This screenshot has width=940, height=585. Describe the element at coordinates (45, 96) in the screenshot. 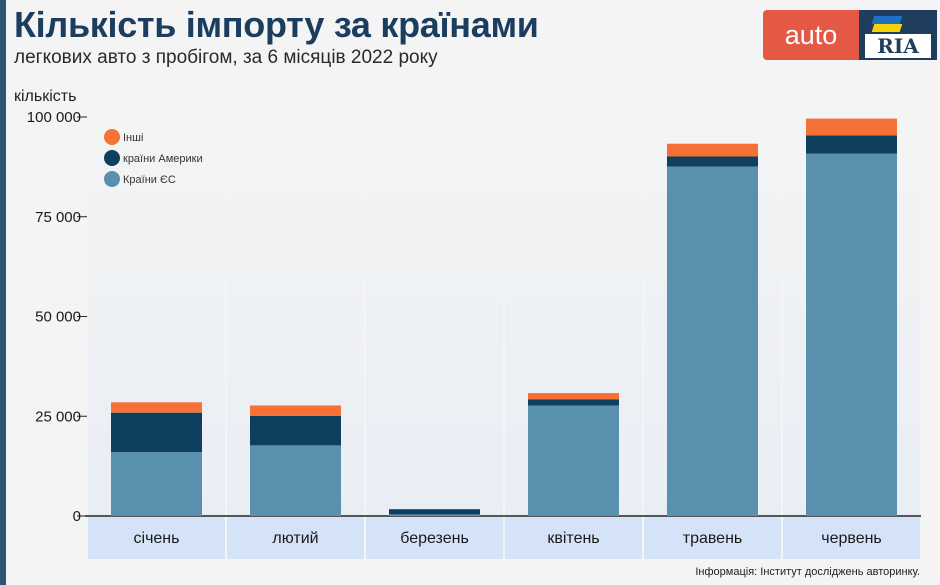

I see `y-axis-label: кількість` at that location.